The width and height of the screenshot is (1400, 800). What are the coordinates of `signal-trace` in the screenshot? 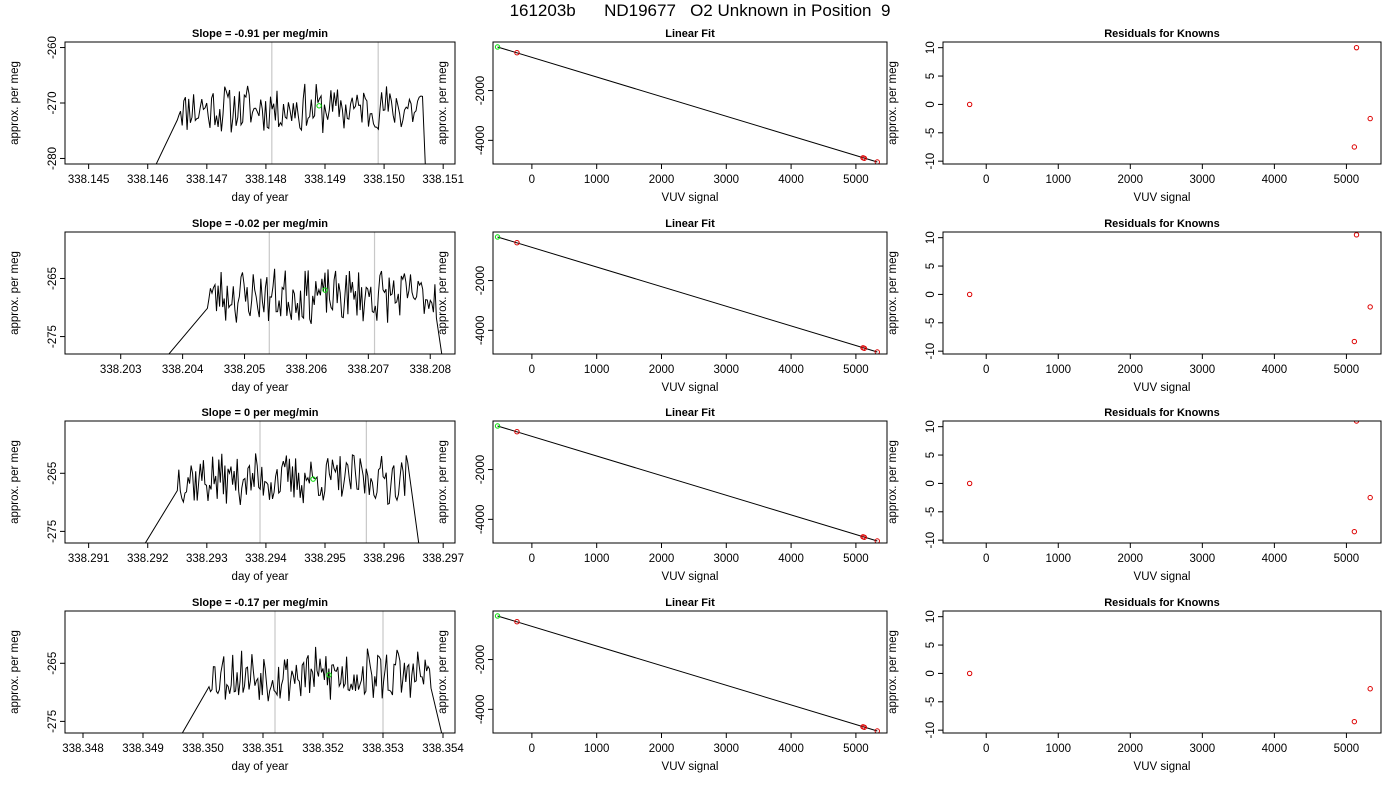 It's located at (282, 498).